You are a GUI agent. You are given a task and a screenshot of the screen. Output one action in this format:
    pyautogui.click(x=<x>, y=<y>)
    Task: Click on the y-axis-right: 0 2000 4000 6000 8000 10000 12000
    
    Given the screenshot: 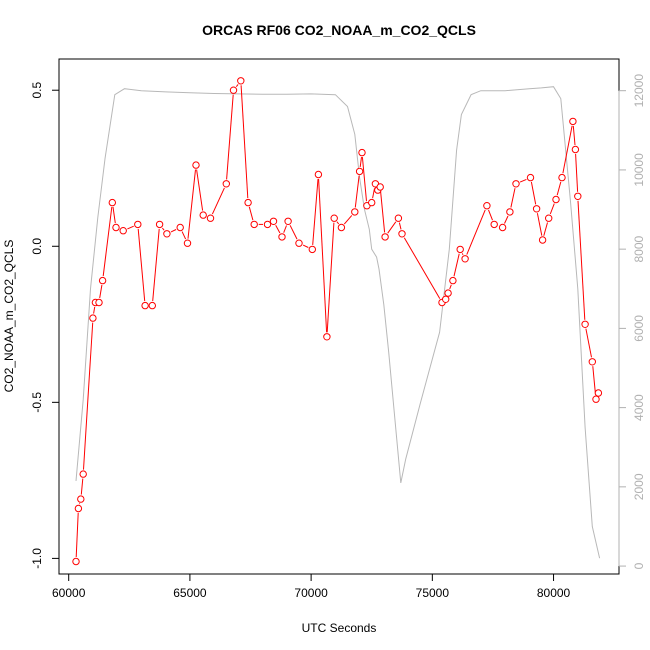 What is the action you would take?
    pyautogui.click(x=632, y=321)
    